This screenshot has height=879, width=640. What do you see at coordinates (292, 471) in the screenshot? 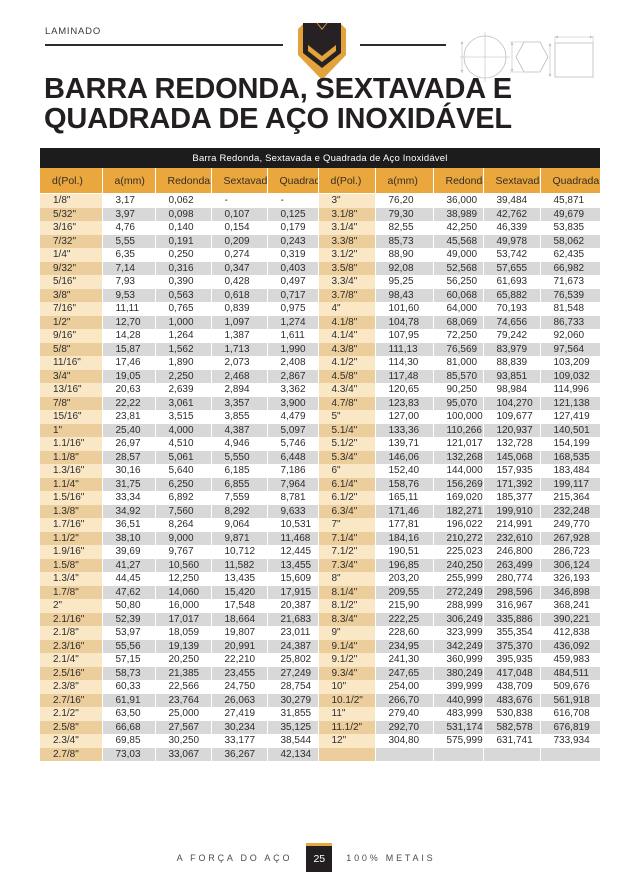
I see `table-cell: 7,186` at bounding box center [292, 471].